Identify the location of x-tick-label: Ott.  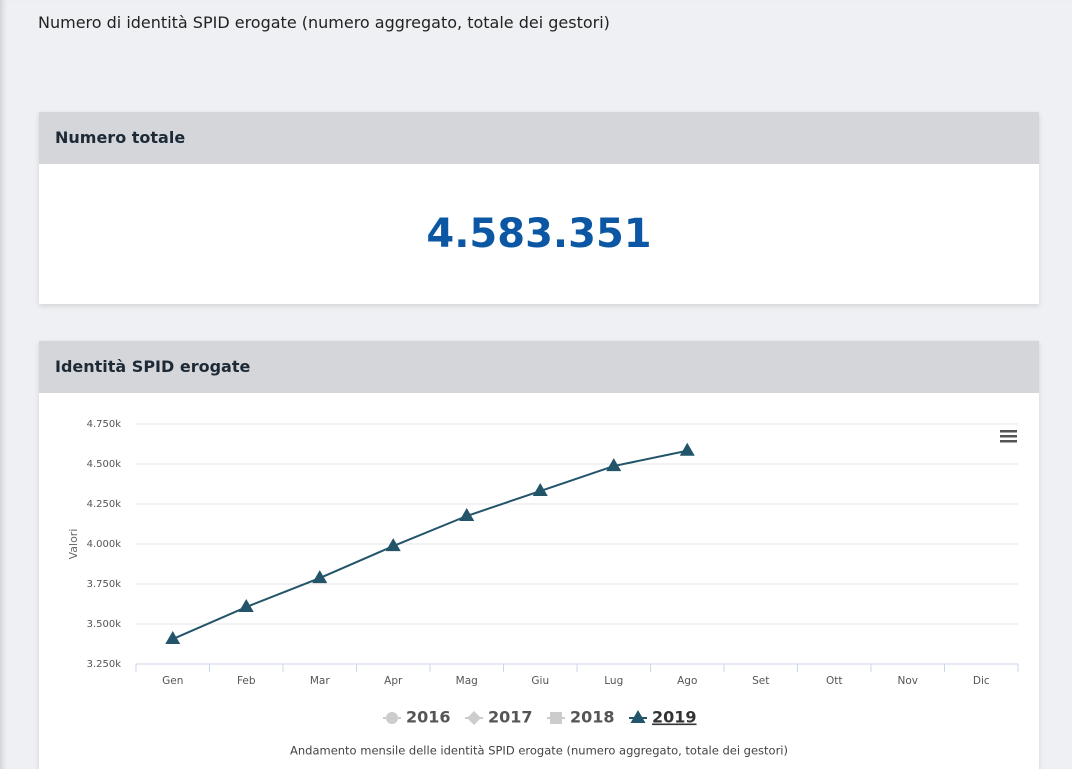
(834, 681).